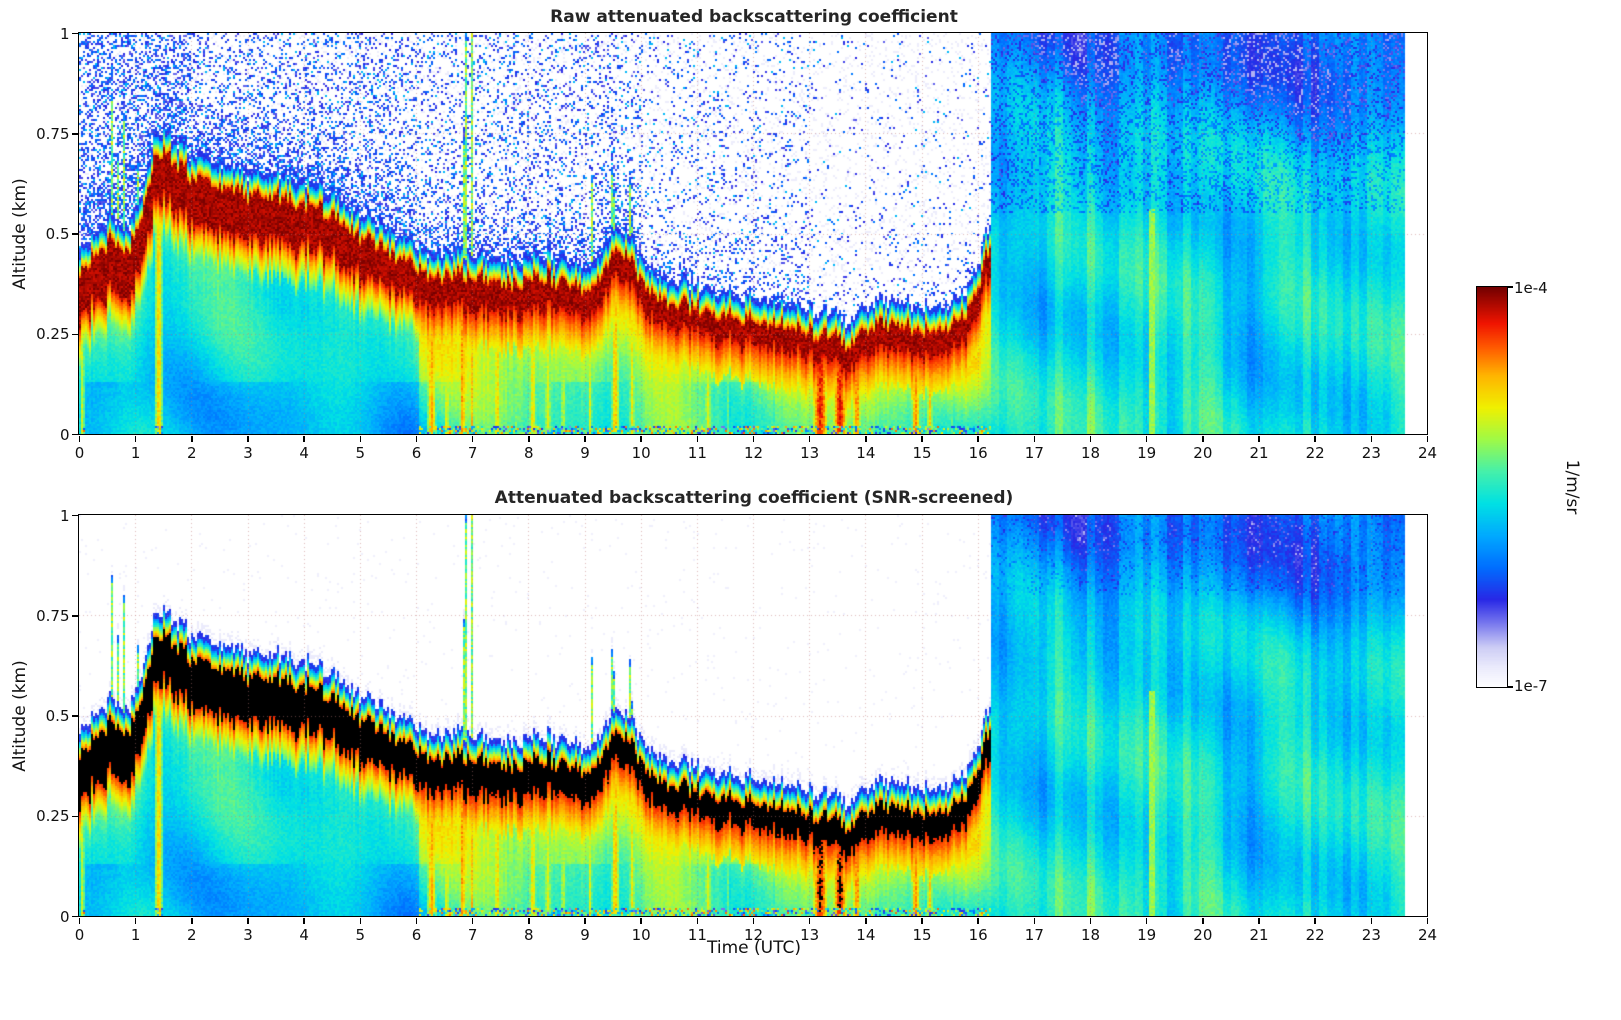 This screenshot has height=1020, width=1621. Describe the element at coordinates (978, 452) in the screenshot. I see `x-tick-label: 16` at that location.